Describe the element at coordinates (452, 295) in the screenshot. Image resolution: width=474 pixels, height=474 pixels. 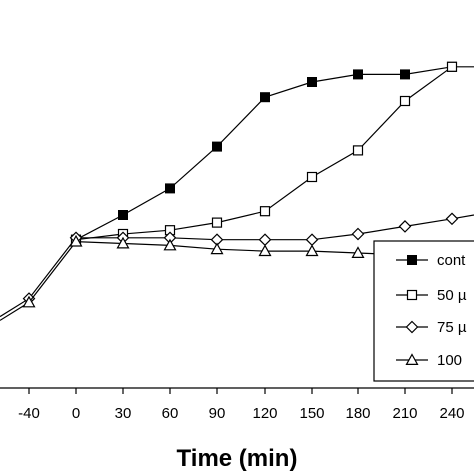
I see `legend-label: 50 µ` at that location.